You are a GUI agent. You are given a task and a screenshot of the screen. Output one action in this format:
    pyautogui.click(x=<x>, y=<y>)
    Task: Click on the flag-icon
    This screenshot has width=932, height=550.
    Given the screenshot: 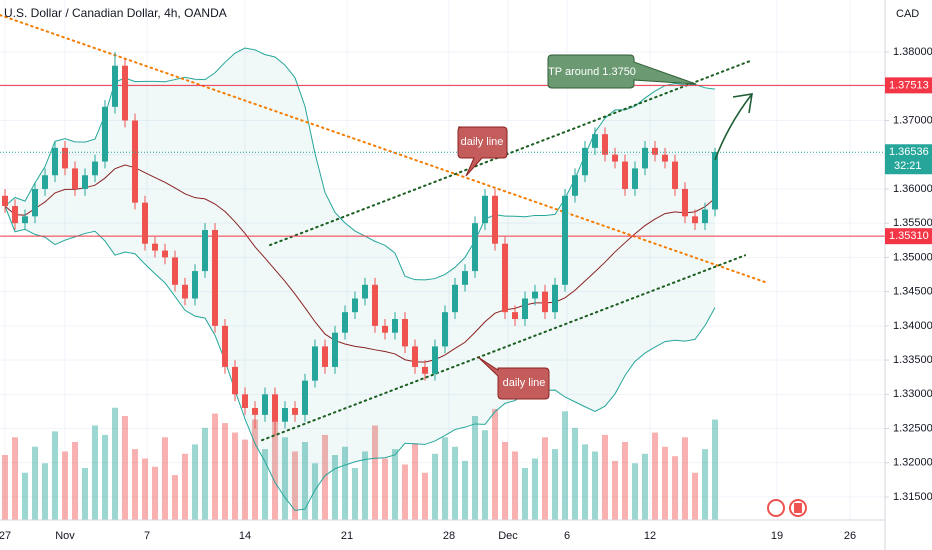 What is the action you would take?
    pyautogui.click(x=776, y=508)
    